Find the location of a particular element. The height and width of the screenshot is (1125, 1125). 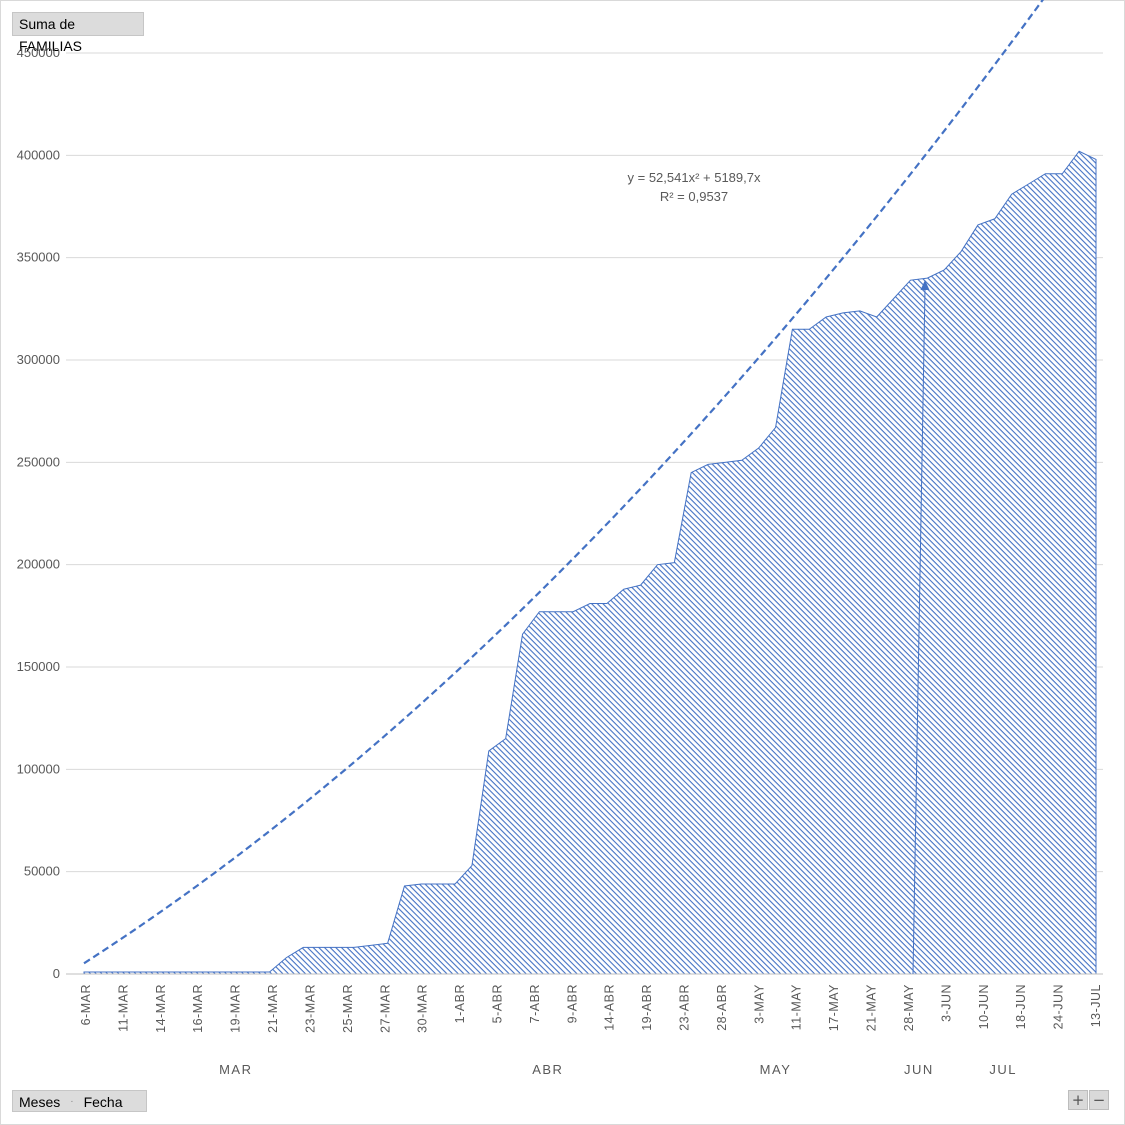

x-tick-label: 1-ABR is located at coordinates (460, 1003).